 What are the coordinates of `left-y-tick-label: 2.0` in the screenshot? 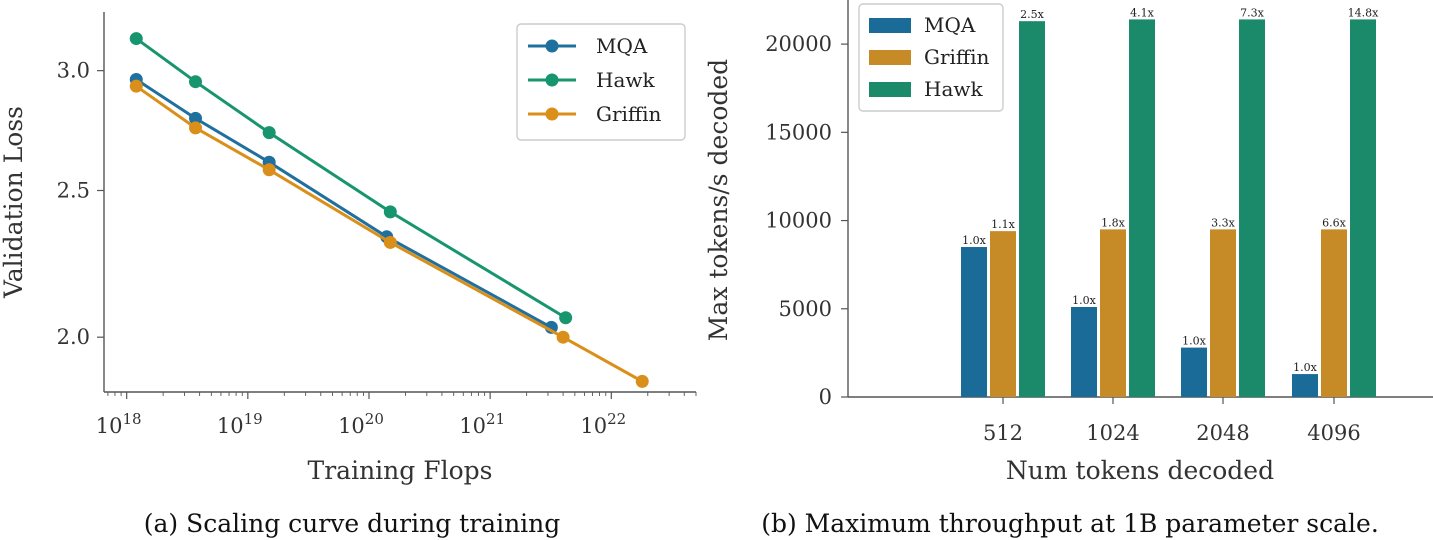 It's located at (73, 337).